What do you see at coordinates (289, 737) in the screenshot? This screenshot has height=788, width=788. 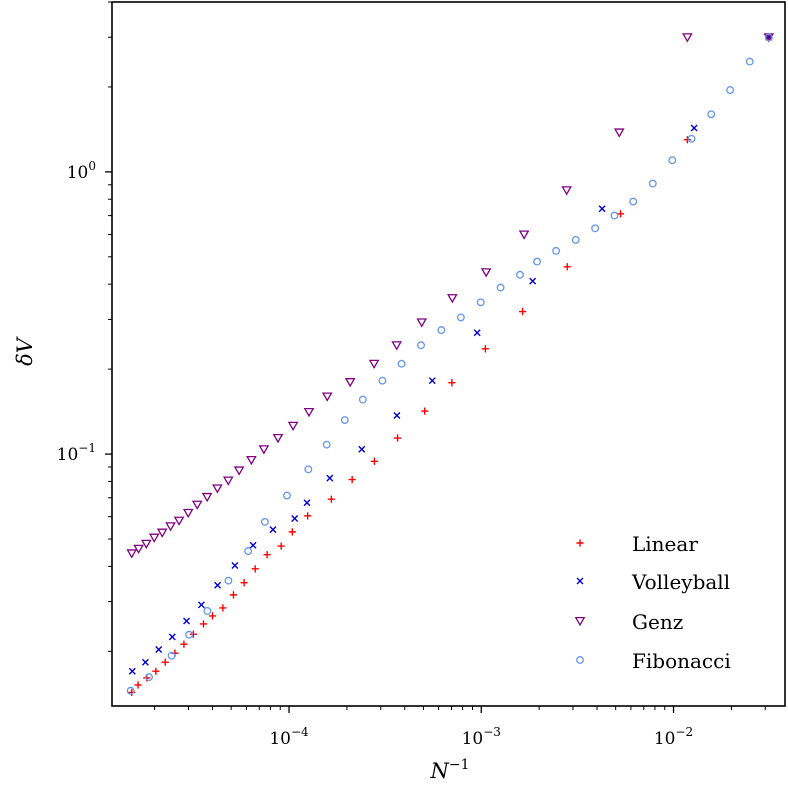 I see `x-tick-label: 10⁻⁴` at bounding box center [289, 737].